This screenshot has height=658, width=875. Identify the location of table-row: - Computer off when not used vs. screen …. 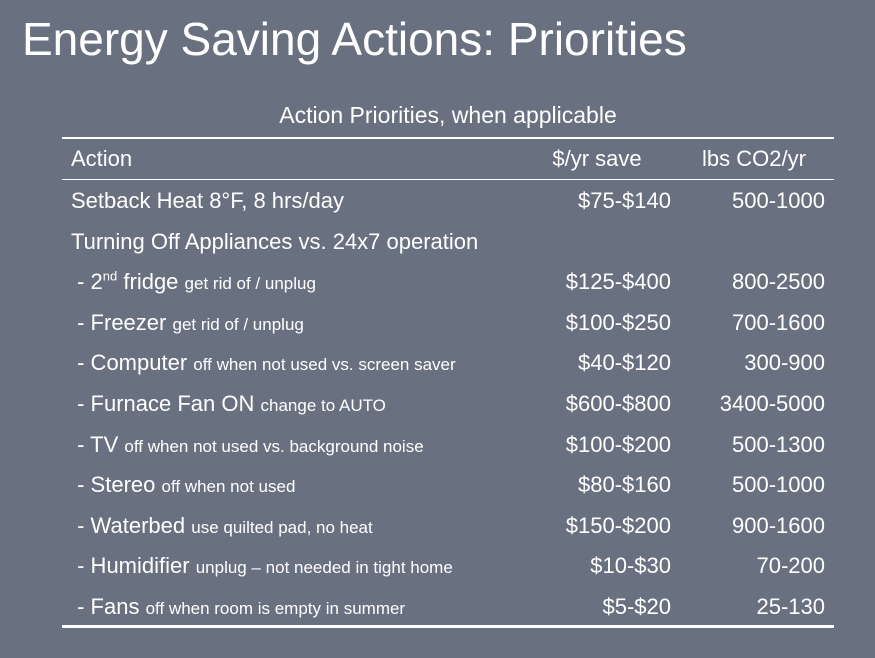
(448, 363).